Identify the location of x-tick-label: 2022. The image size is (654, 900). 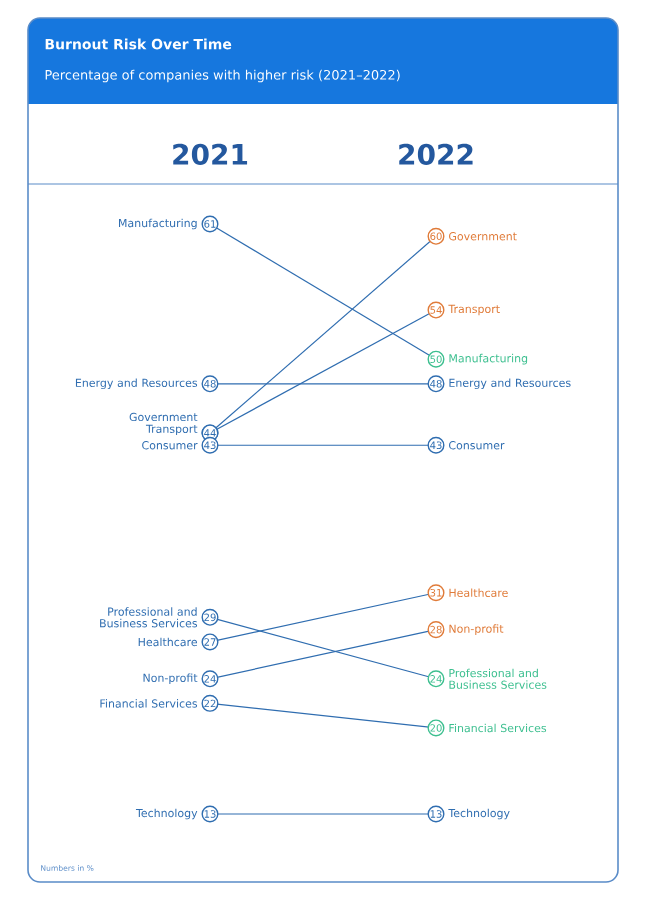
(436, 154).